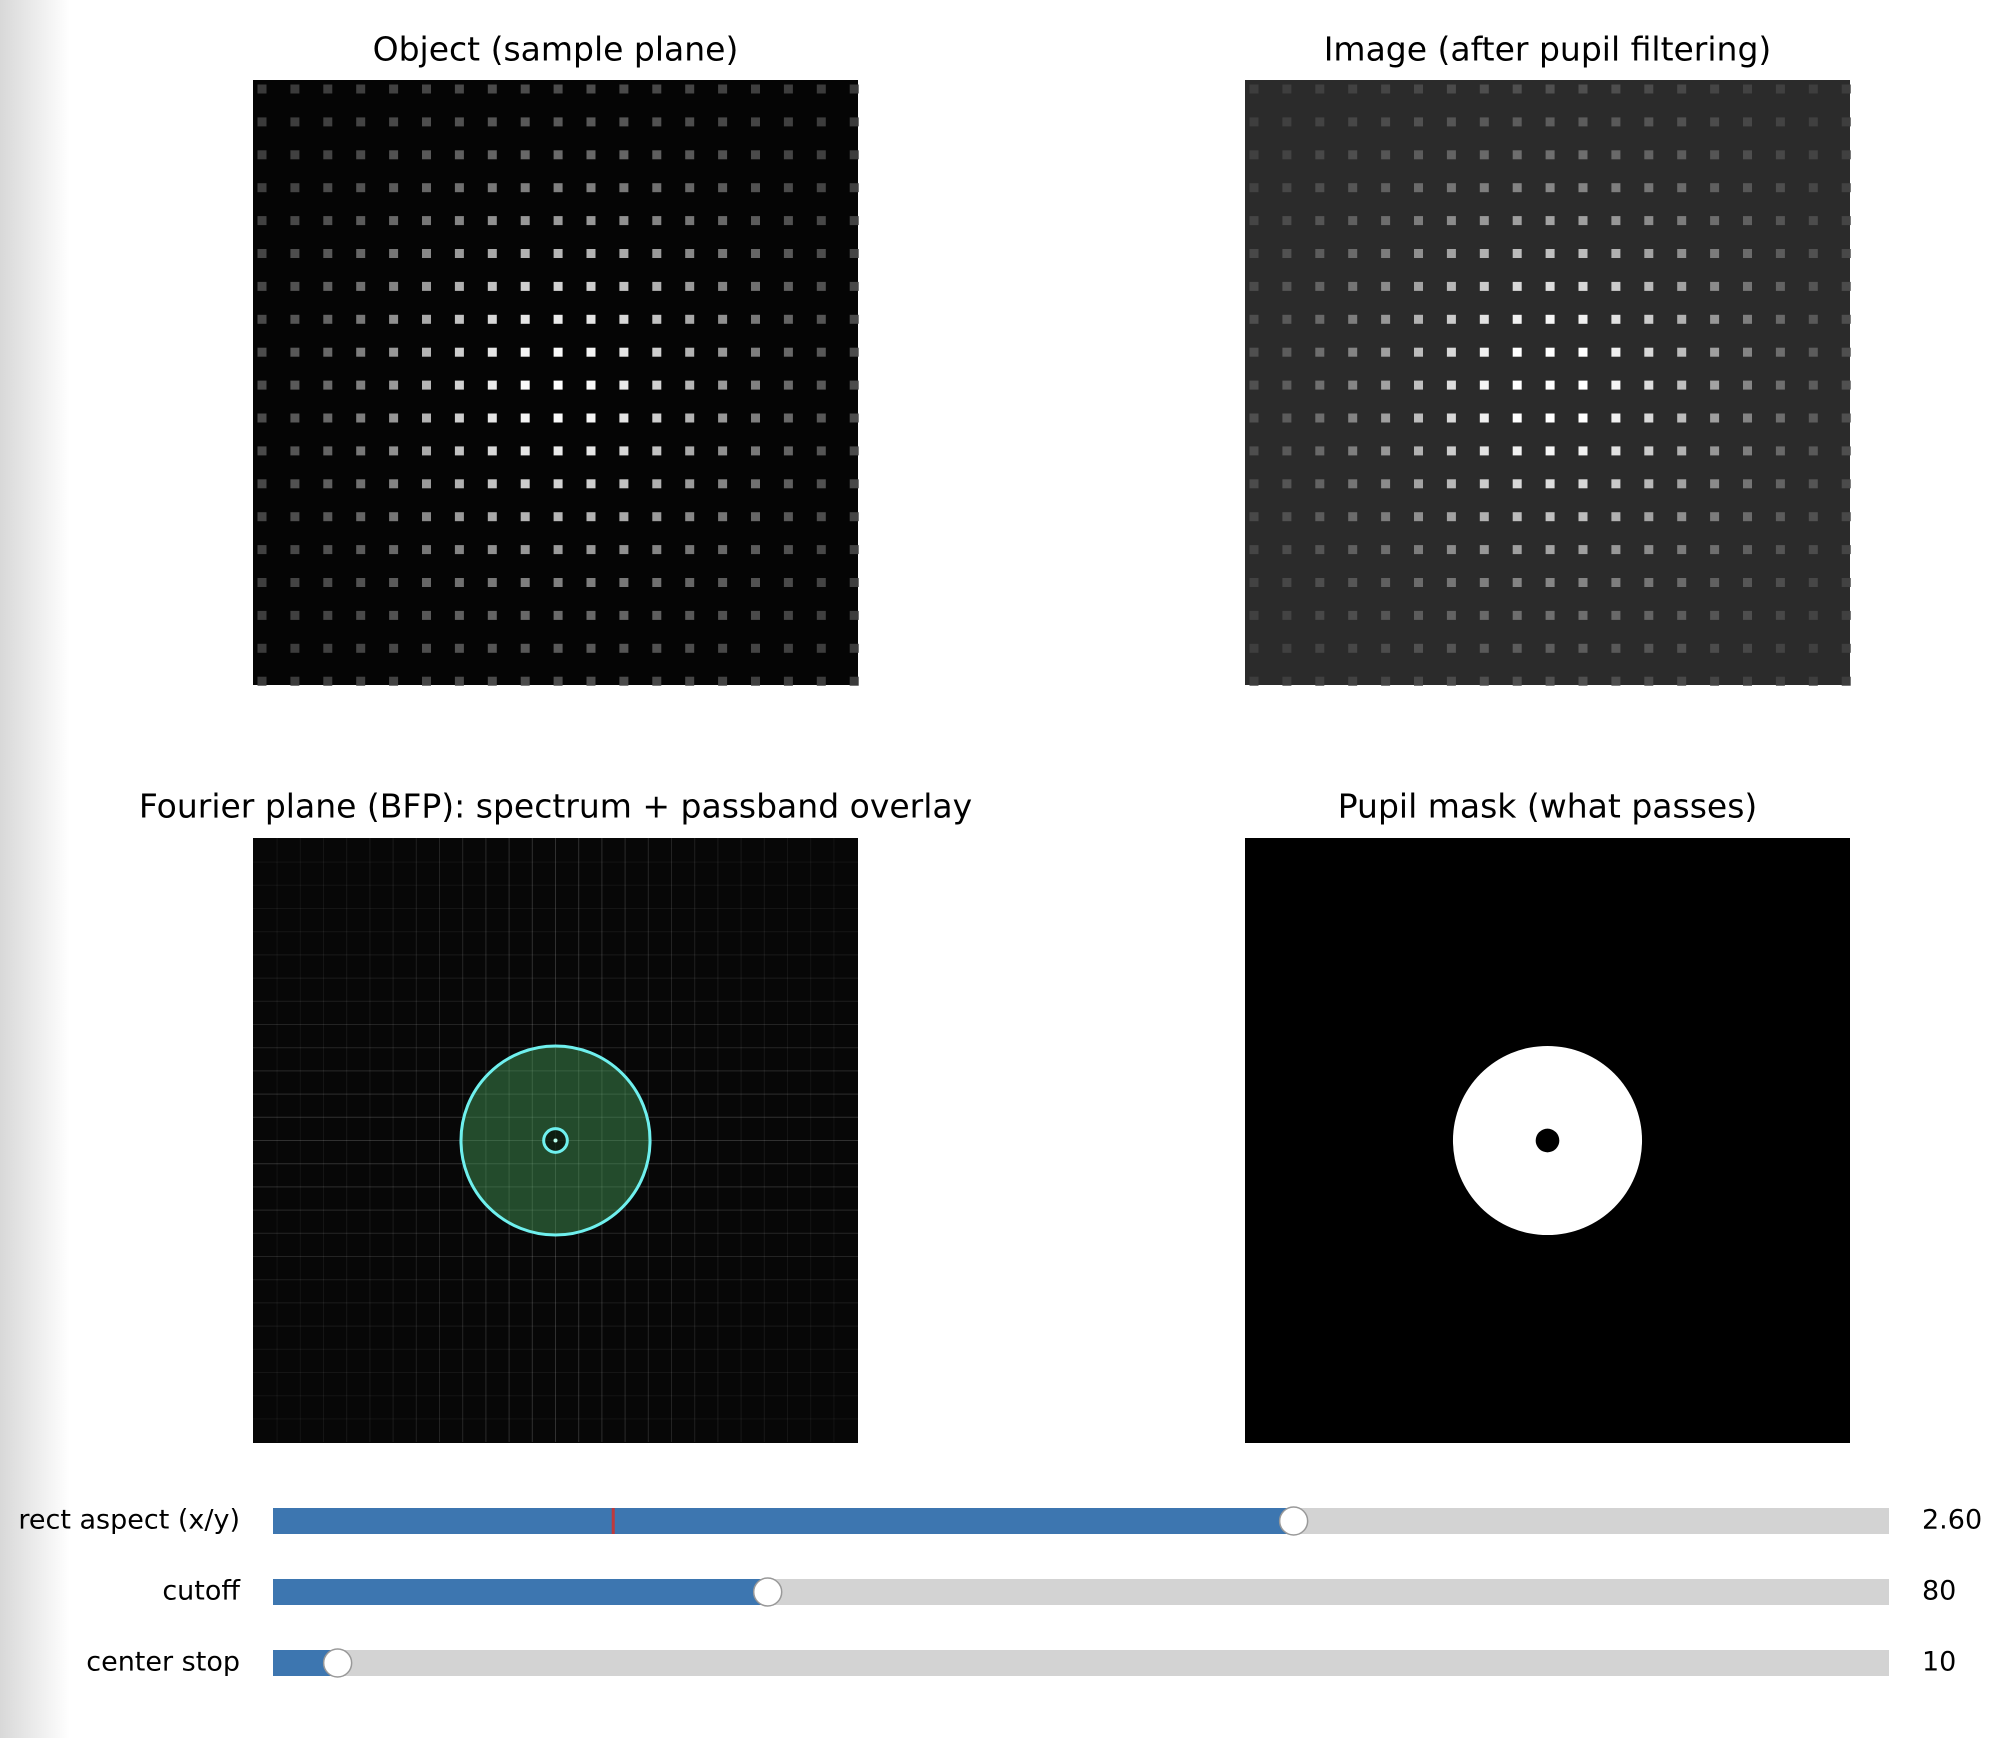 This screenshot has height=1738, width=1992. I want to click on slider-value: 2.60, so click(1952, 1520).